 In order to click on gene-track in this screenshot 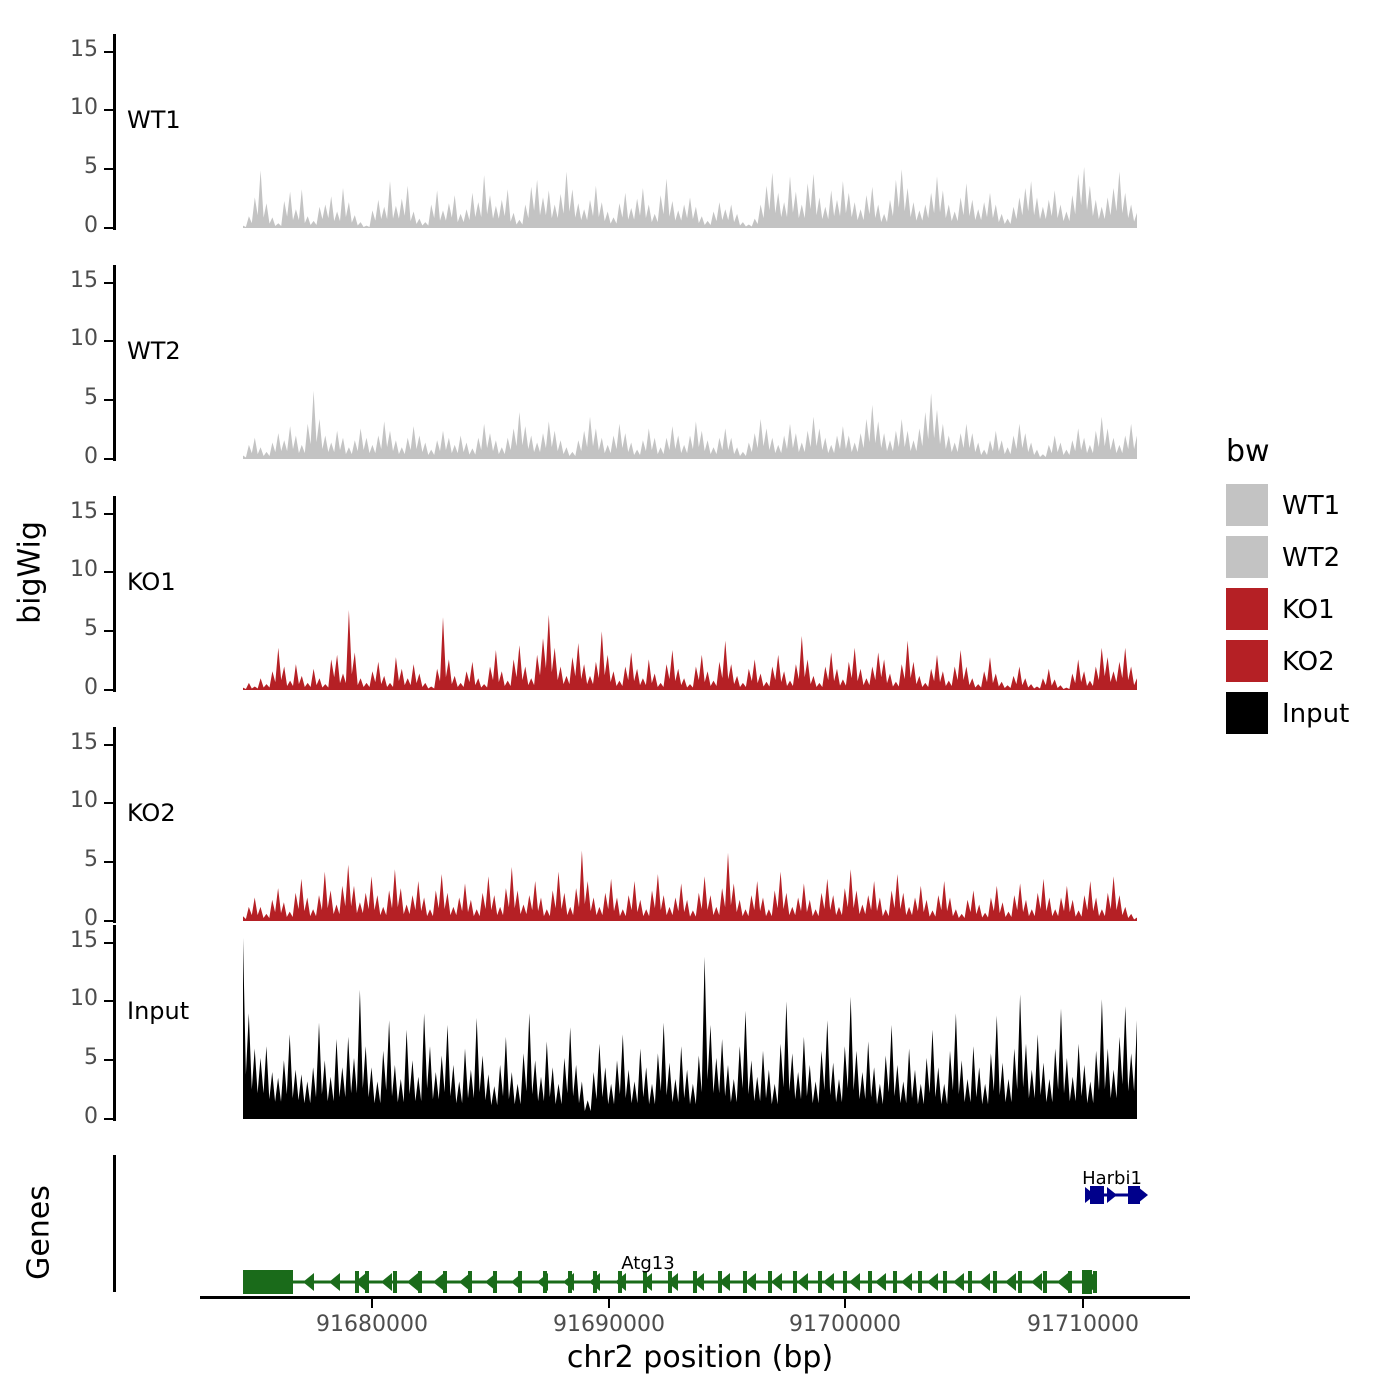, I will do `click(695, 1228)`.